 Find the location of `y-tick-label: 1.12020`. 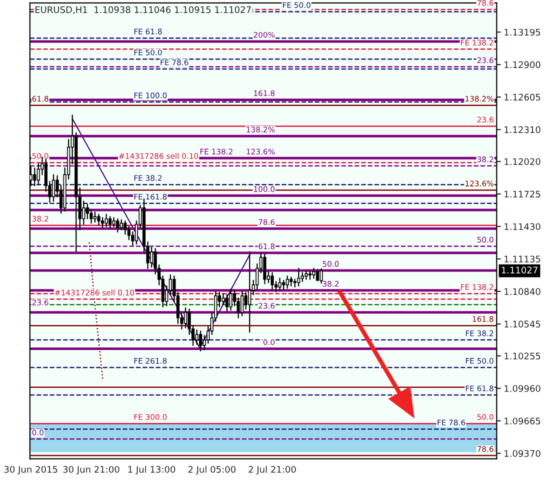

y-tick-label: 1.12020 is located at coordinates (522, 162).